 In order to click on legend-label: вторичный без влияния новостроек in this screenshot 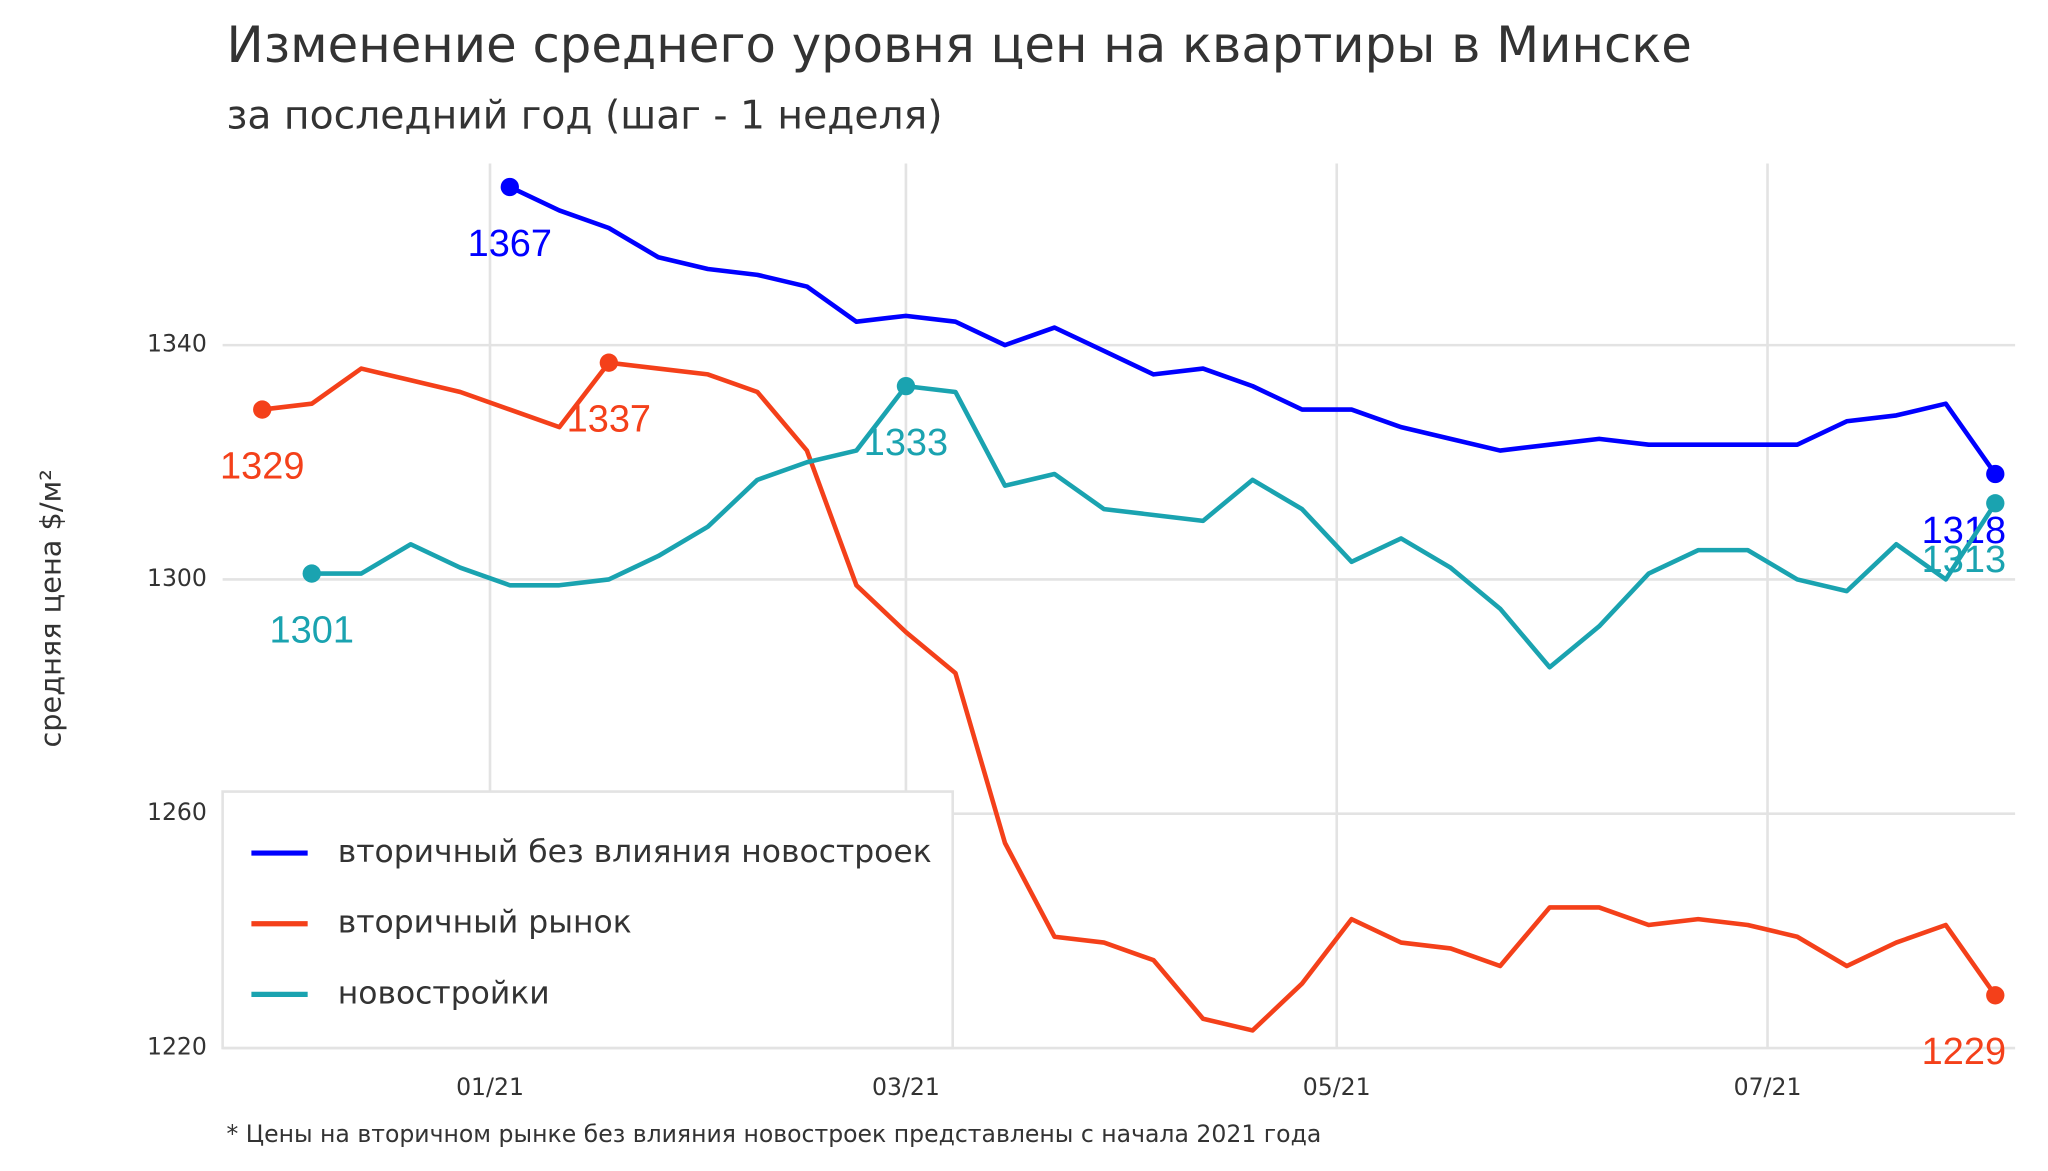, I will do `click(635, 852)`.